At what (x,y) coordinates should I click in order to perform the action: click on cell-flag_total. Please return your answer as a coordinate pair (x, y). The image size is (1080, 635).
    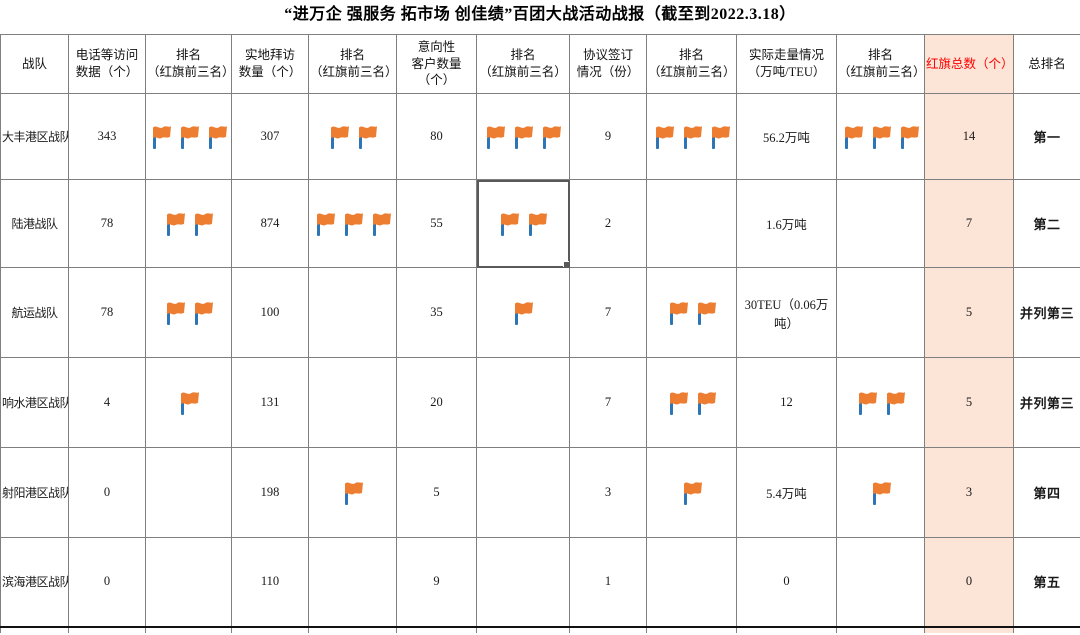
    Looking at the image, I should click on (969, 629).